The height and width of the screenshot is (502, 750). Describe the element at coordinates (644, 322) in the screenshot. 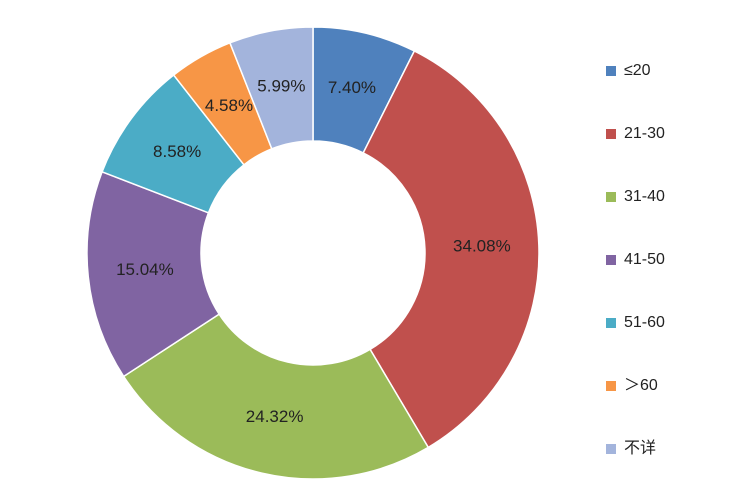

I see `legend-label: 51-60` at that location.